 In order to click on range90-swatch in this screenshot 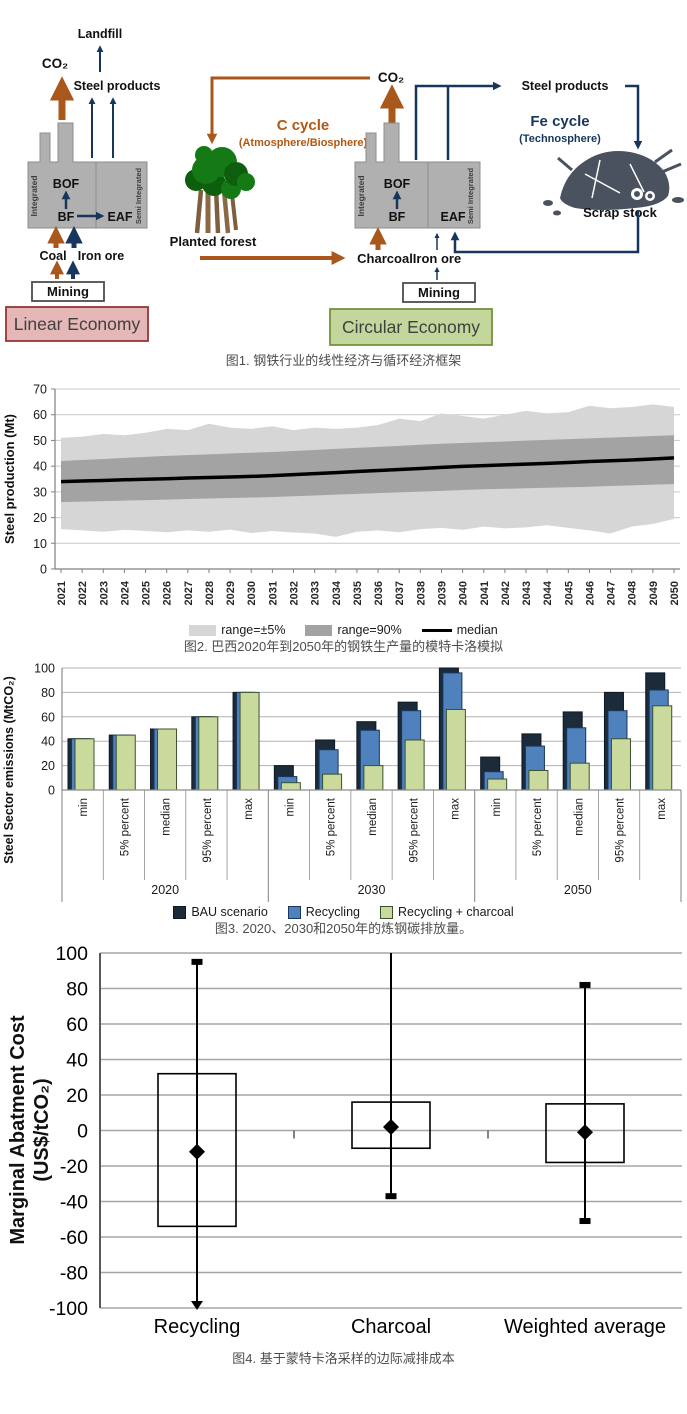, I will do `click(319, 630)`.